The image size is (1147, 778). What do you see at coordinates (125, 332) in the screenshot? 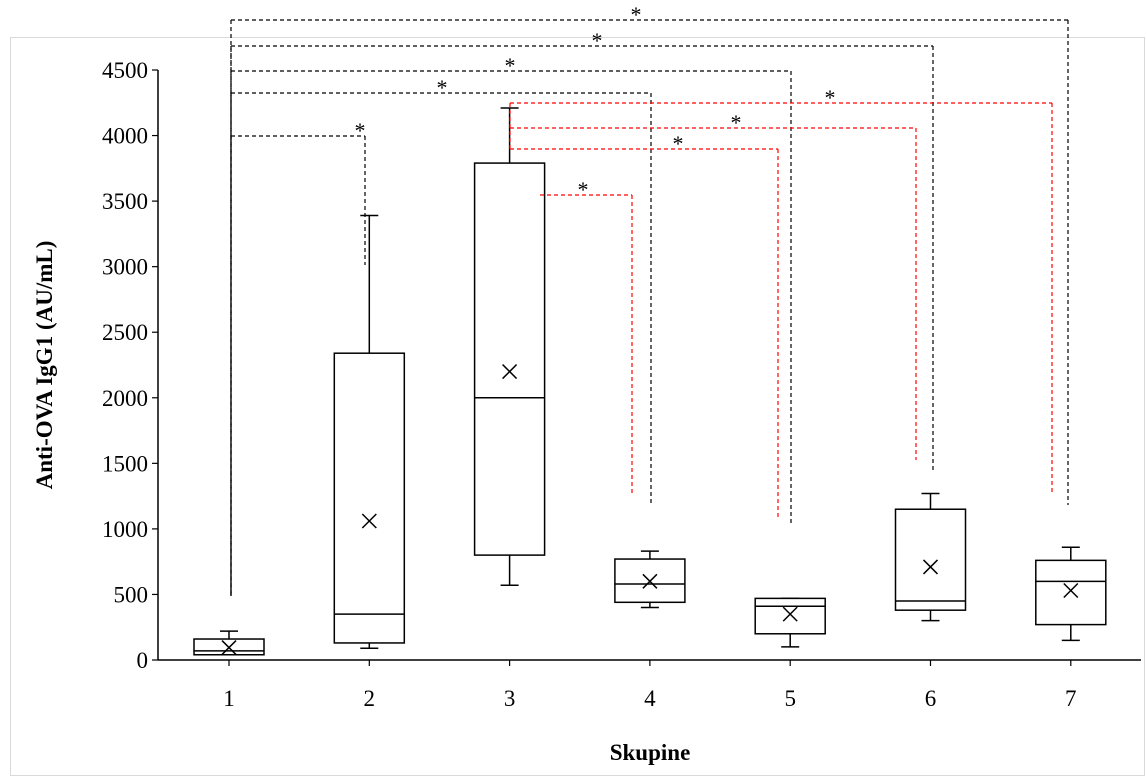
I see `y-tick-label: 2500` at bounding box center [125, 332].